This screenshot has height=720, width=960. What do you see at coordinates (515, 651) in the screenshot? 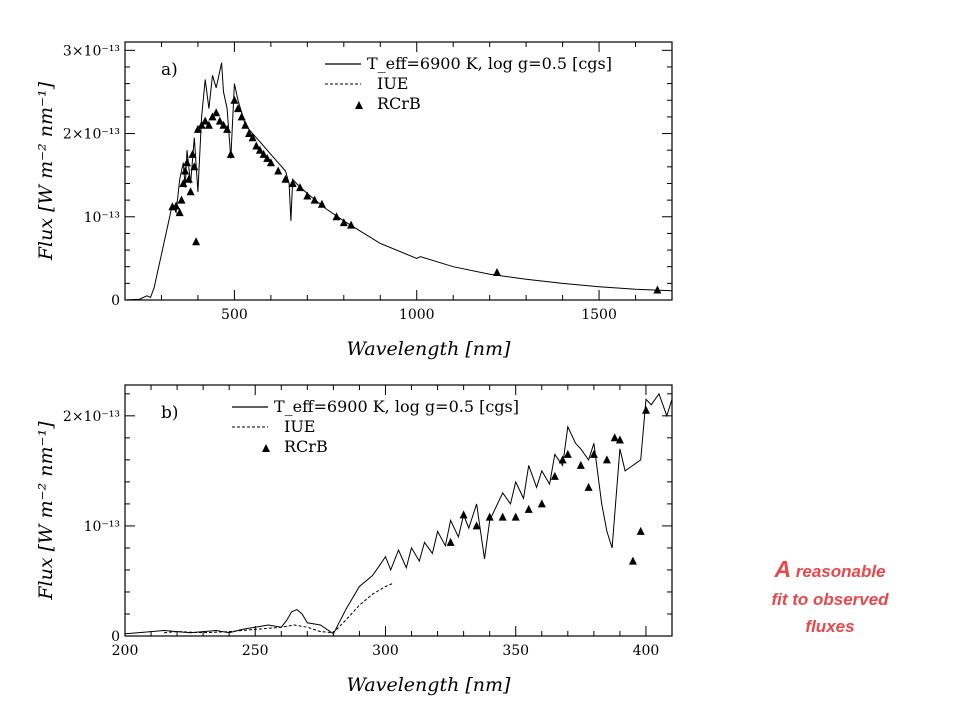
I see `x-tick-label: 350` at bounding box center [515, 651].